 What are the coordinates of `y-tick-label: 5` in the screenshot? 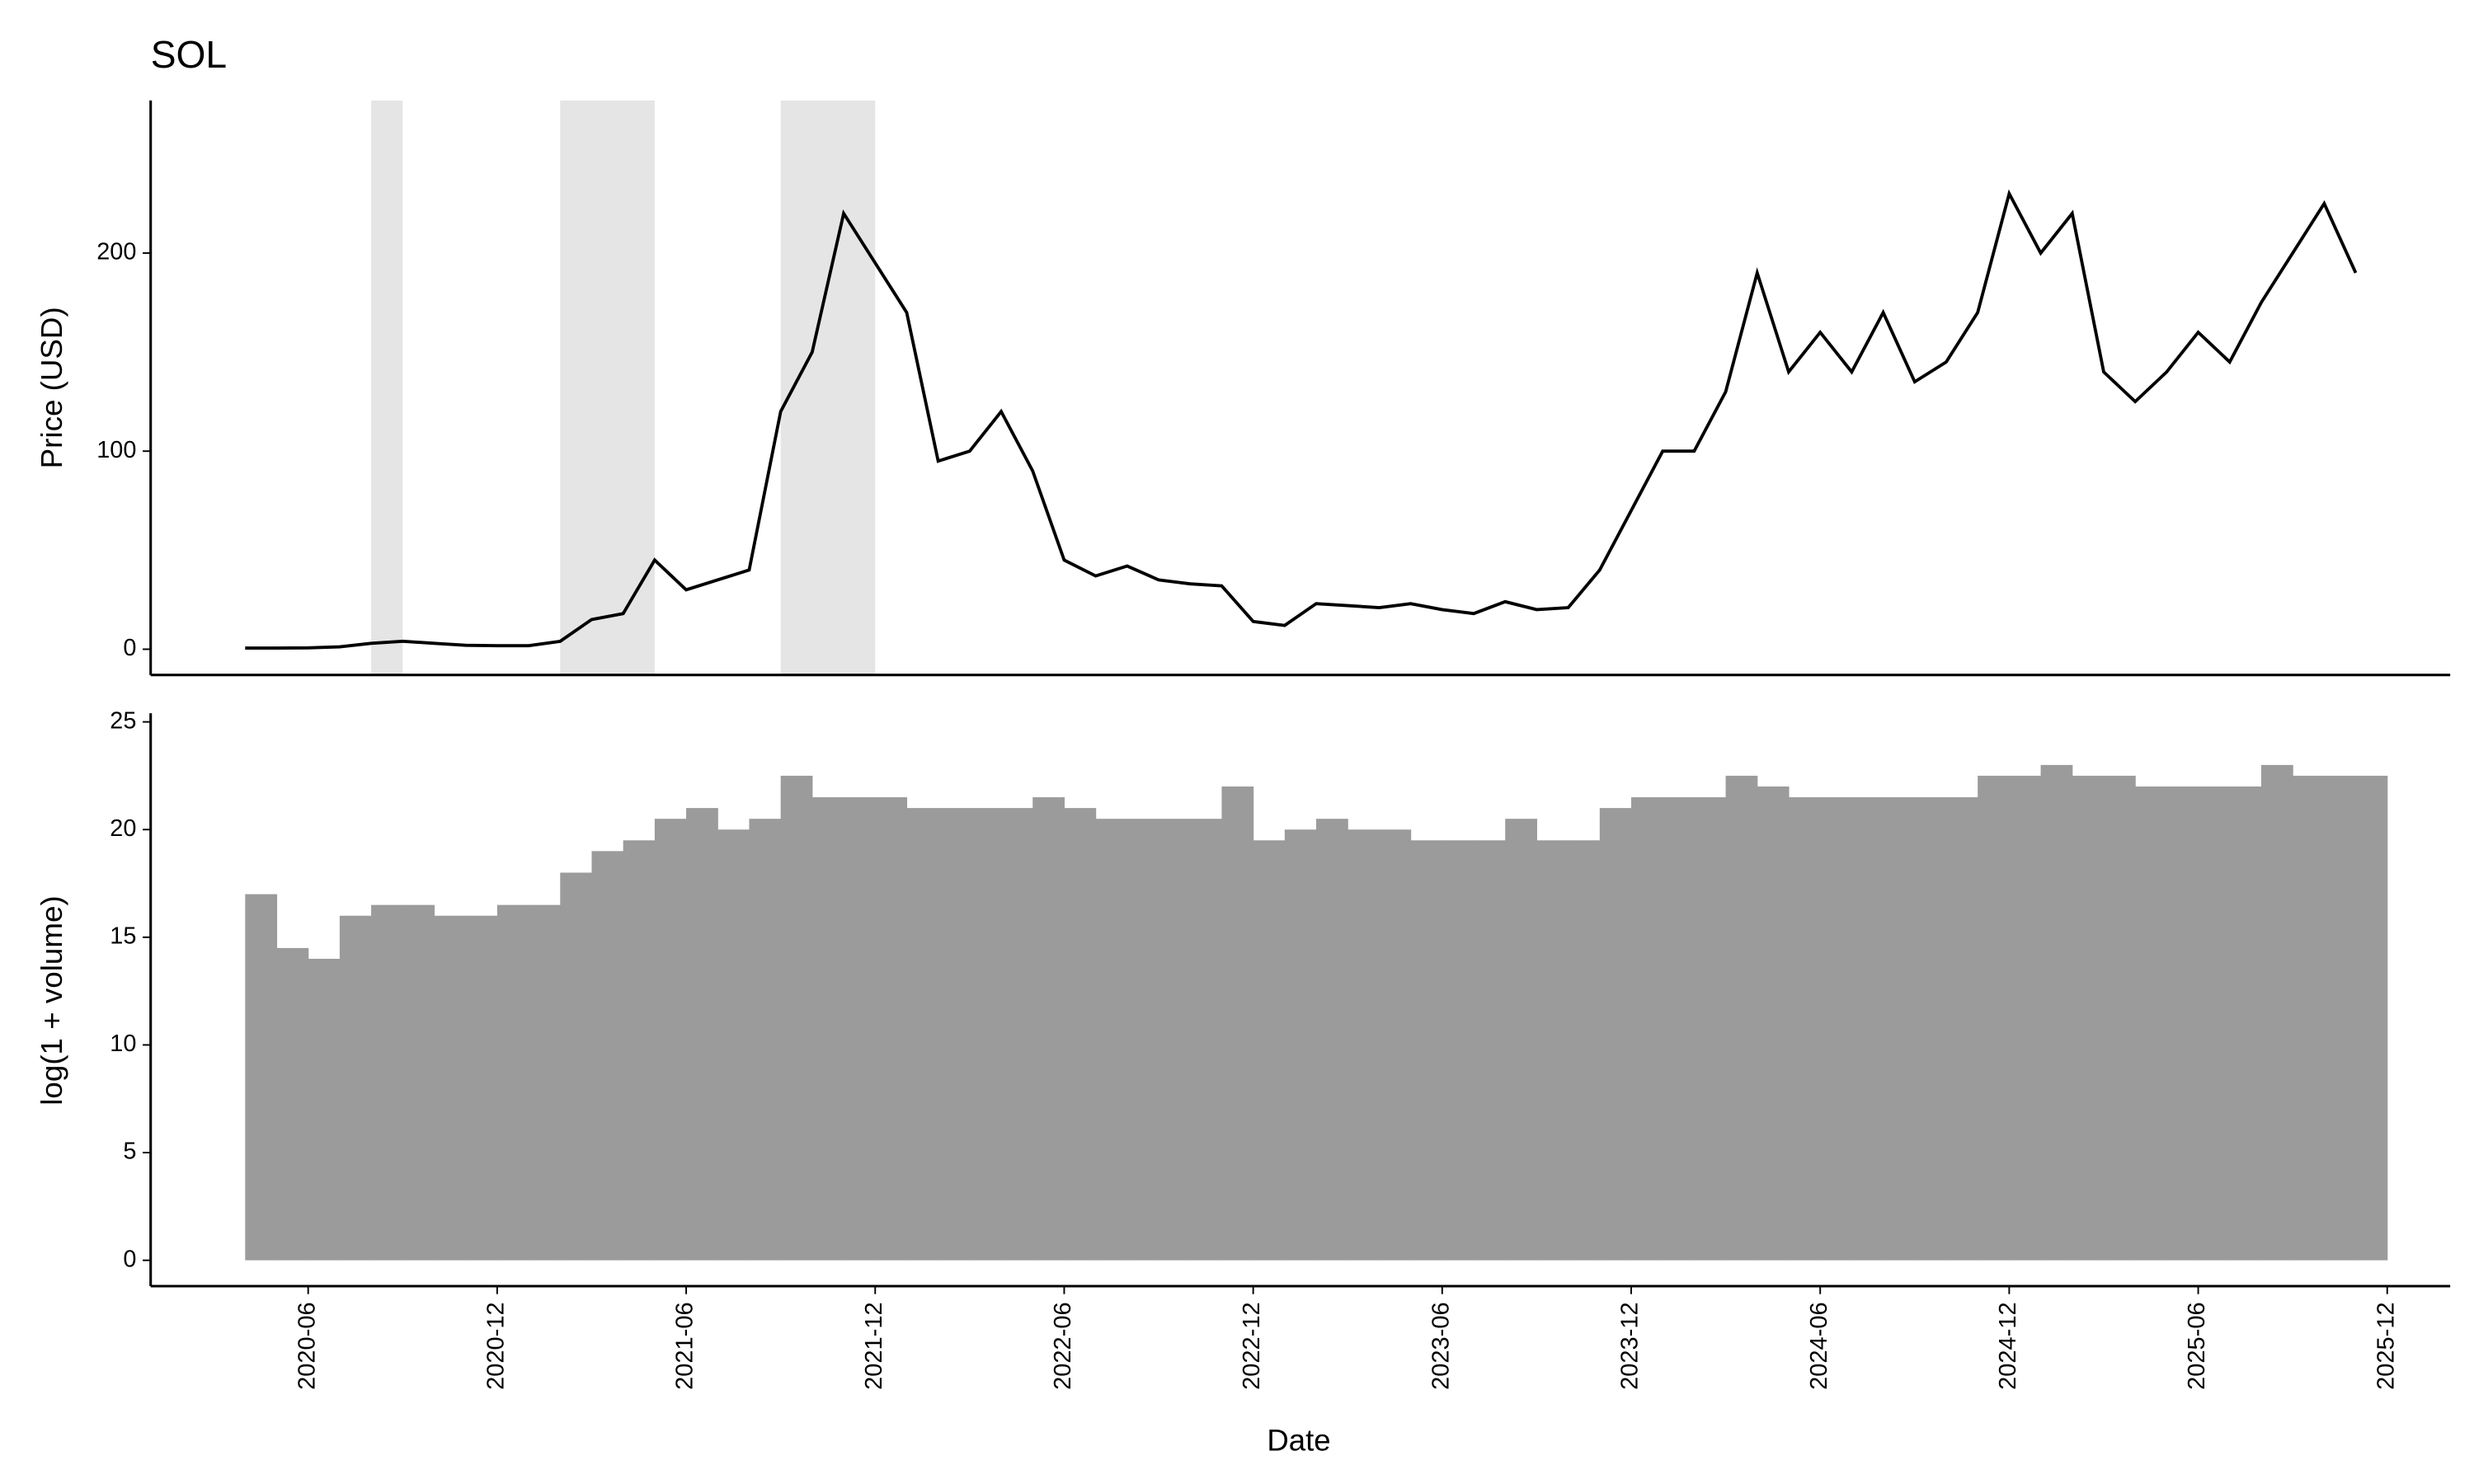 It's located at (129, 1152).